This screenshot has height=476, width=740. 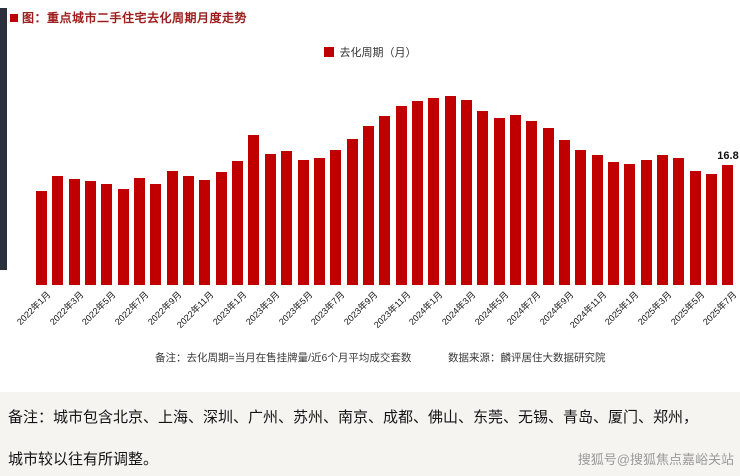 I want to click on footer-note-line2: 城市较以往有所调整。, so click(x=83, y=460).